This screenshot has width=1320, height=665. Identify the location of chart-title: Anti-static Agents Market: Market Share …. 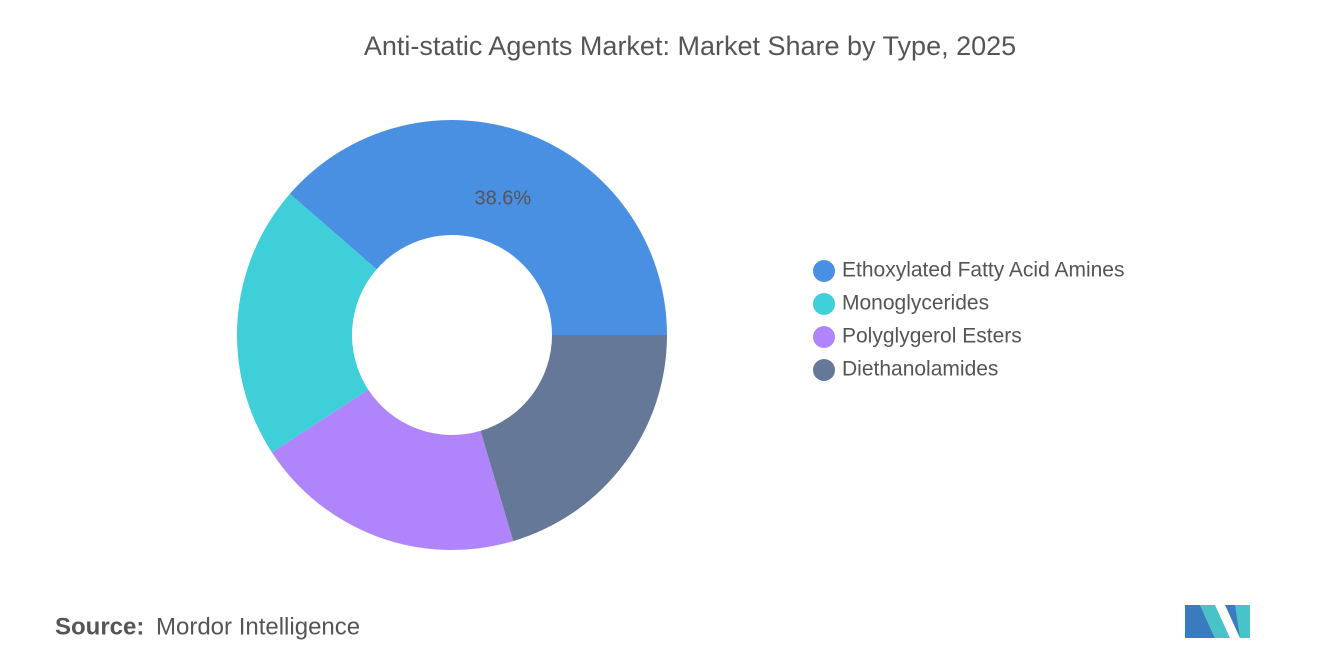
(690, 46).